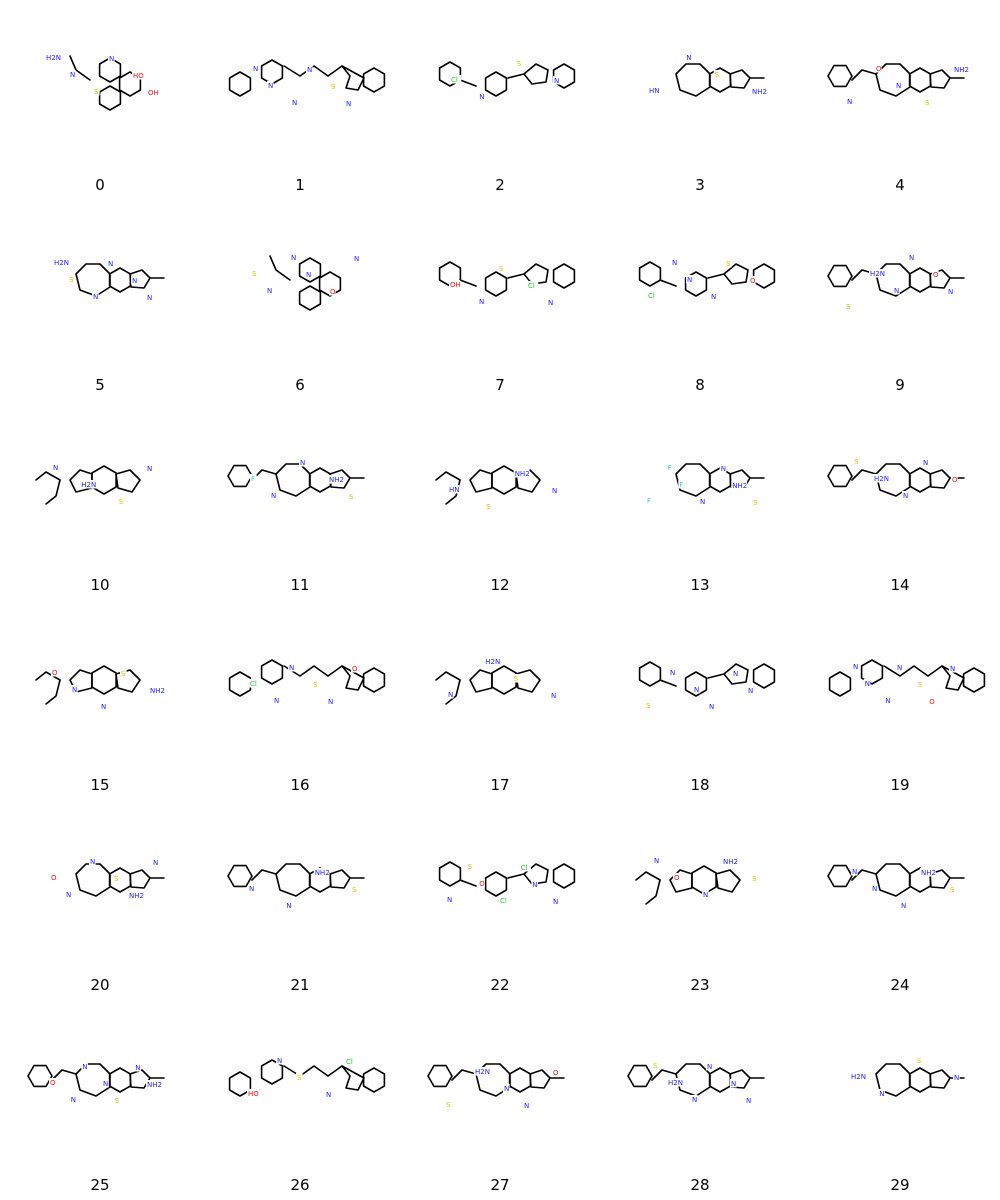 The height and width of the screenshot is (1200, 1000). What do you see at coordinates (100, 585) in the screenshot?
I see `molecule-index-label: 10` at bounding box center [100, 585].